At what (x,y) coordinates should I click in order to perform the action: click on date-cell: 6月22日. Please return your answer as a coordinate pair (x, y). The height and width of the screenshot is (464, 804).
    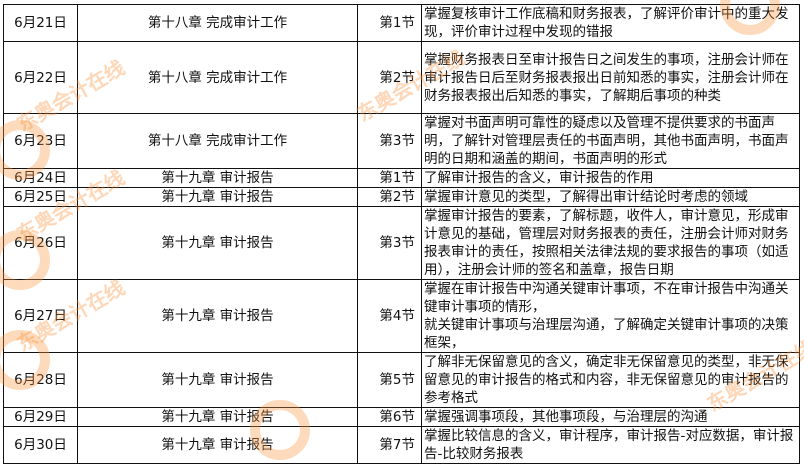
    Looking at the image, I should click on (40, 77).